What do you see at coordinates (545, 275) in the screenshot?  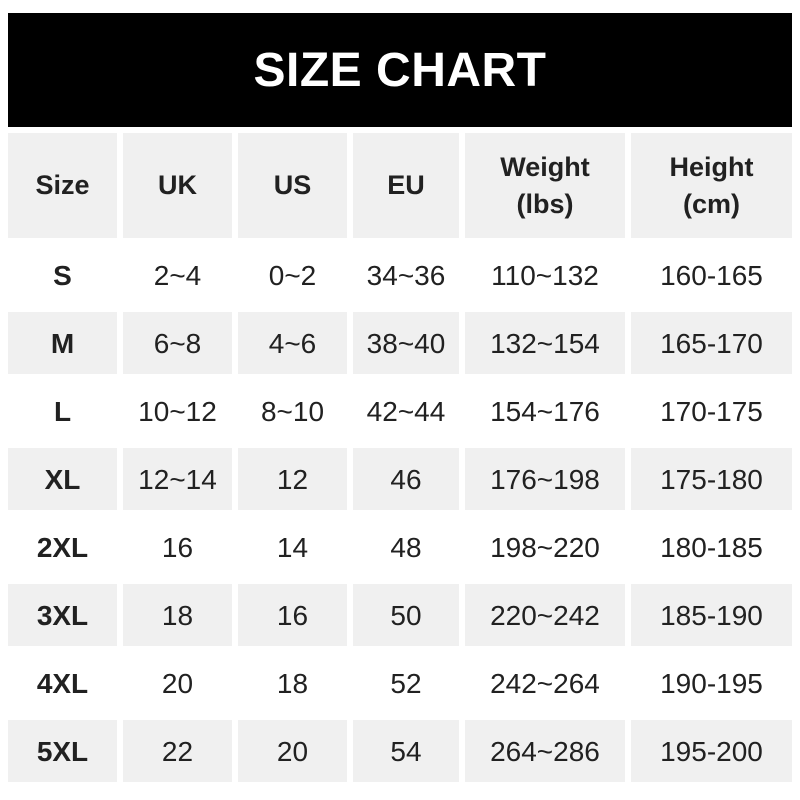 I see `table-cell: 110~132` at bounding box center [545, 275].